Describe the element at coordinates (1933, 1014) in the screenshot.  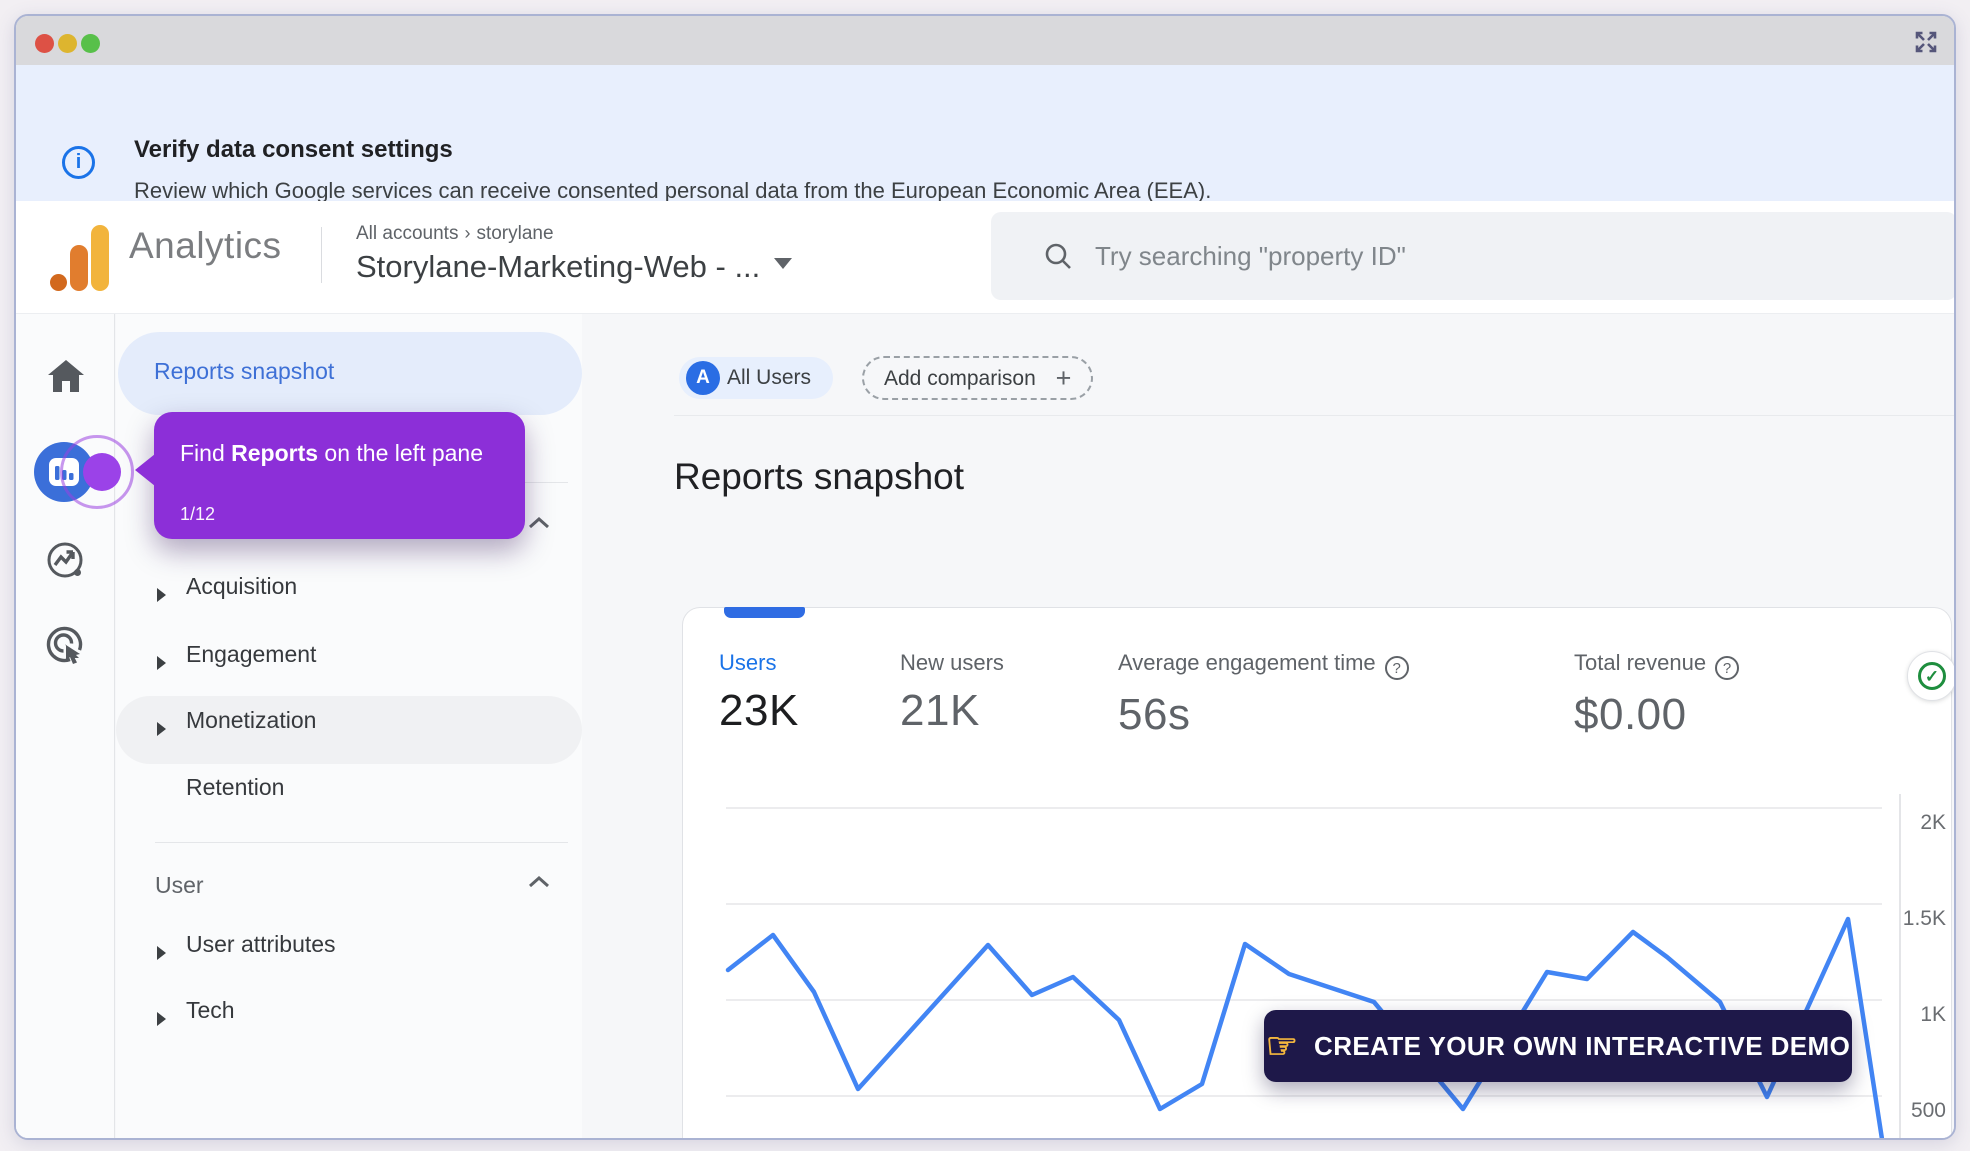
I see `y-tick-label: 1K` at that location.